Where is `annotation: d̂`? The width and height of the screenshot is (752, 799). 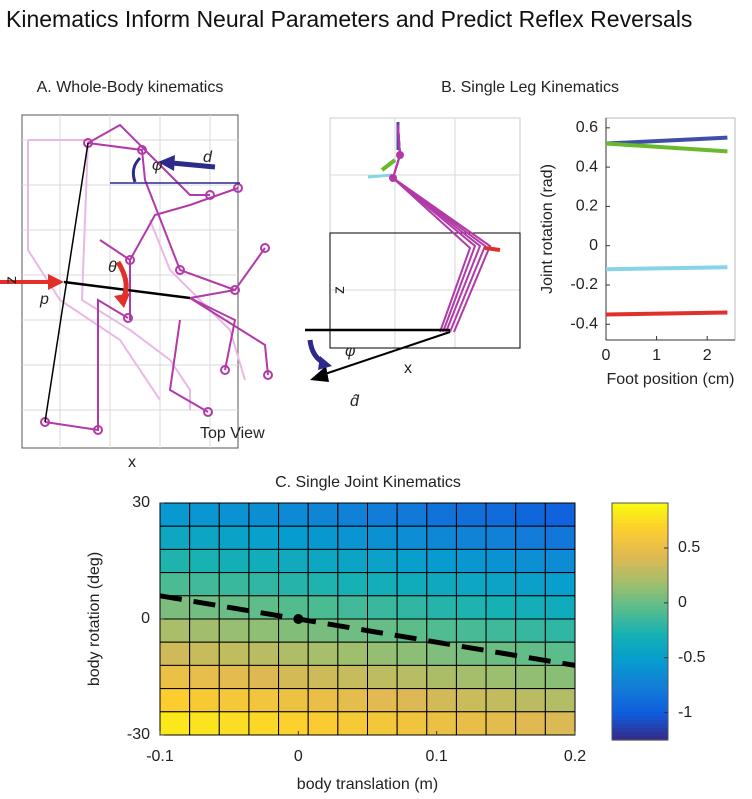 annotation: d̂ is located at coordinates (355, 401).